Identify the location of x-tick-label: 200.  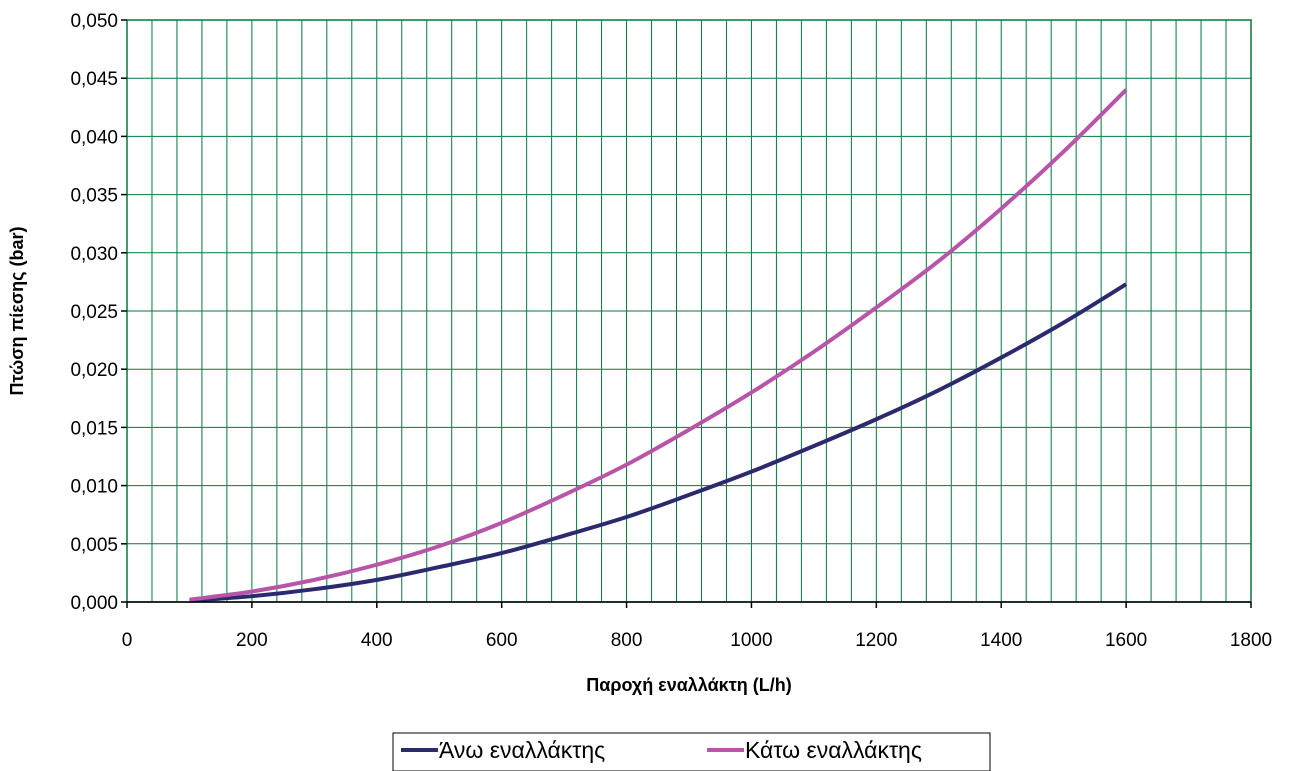
(252, 640).